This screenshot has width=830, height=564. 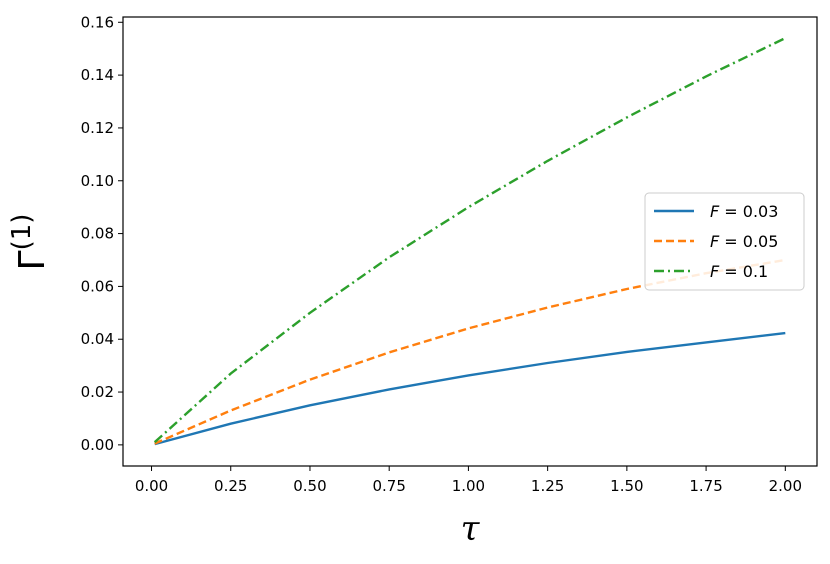 What do you see at coordinates (97, 75) in the screenshot?
I see `y-tick-label: 0.14` at bounding box center [97, 75].